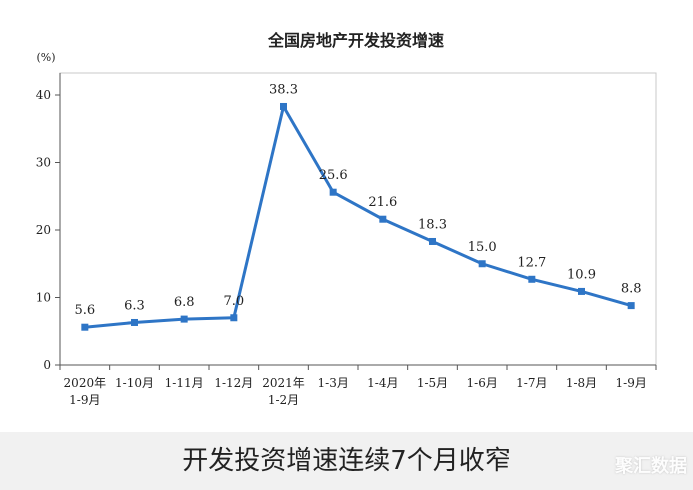 Image resolution: width=693 pixels, height=490 pixels. I want to click on x-tick-label: 1-6月, so click(482, 383).